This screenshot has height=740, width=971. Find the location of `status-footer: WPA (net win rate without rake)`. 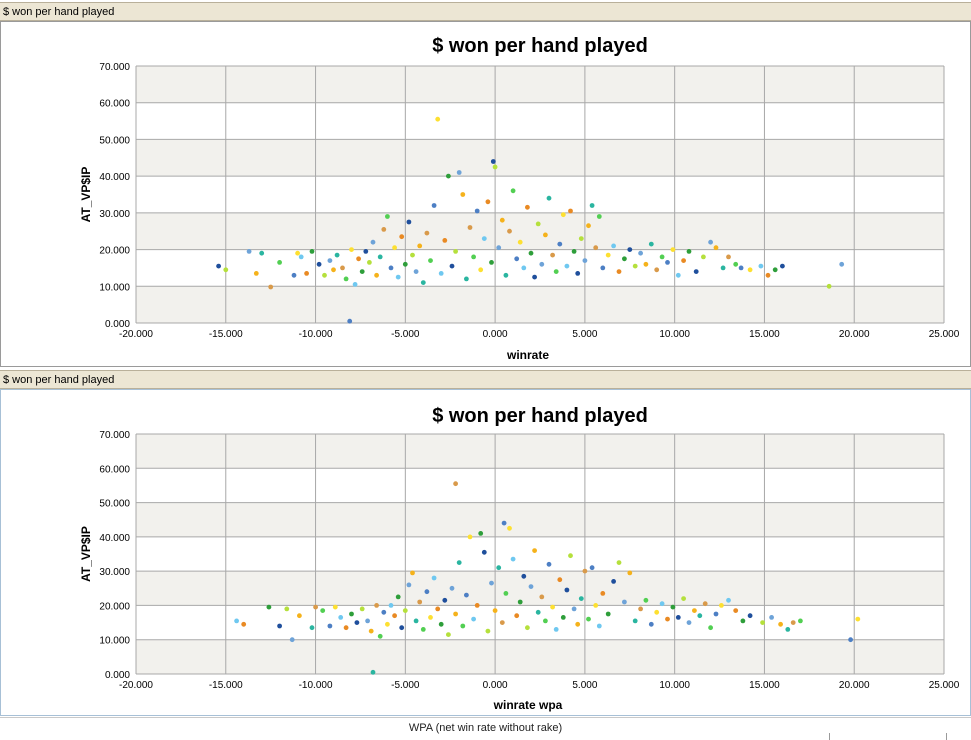

status-footer: WPA (net win rate without rake) is located at coordinates (485, 728).